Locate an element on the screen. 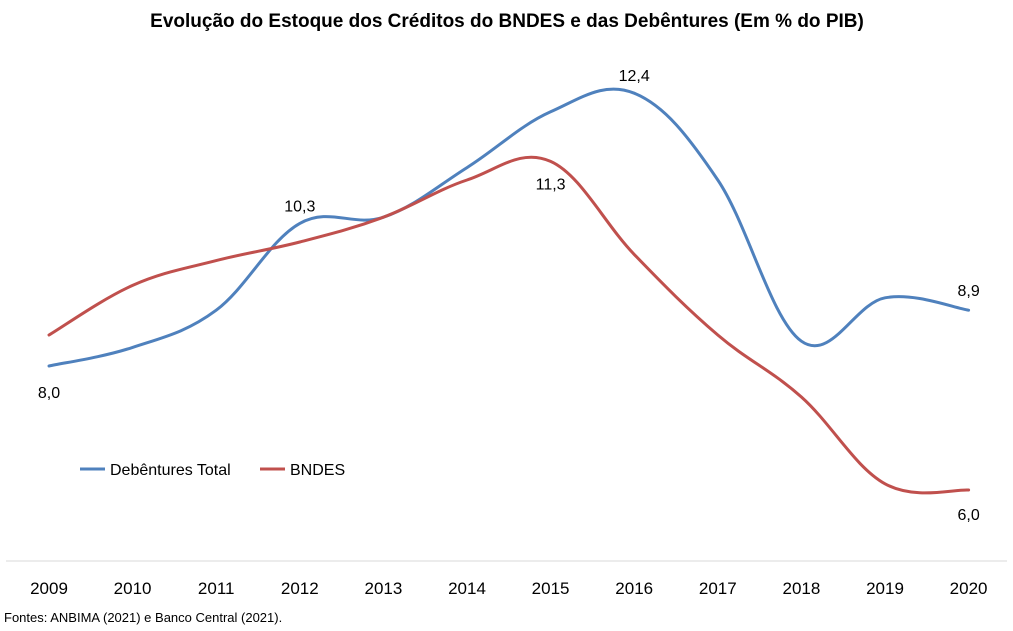 Image resolution: width=1013 pixels, height=631 pixels. x-tick-label: 2017 is located at coordinates (718, 588).